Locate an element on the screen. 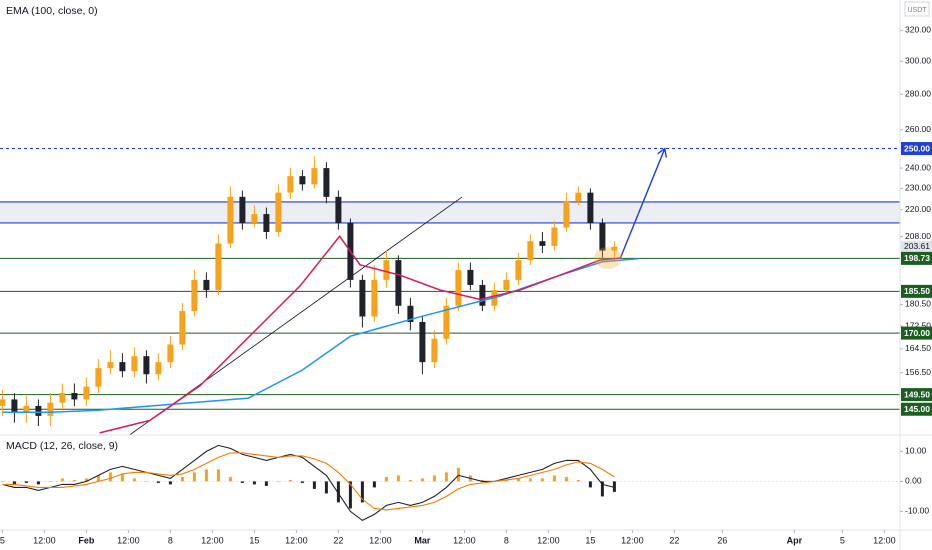 The height and width of the screenshot is (550, 932). currency-box is located at coordinates (917, 9).